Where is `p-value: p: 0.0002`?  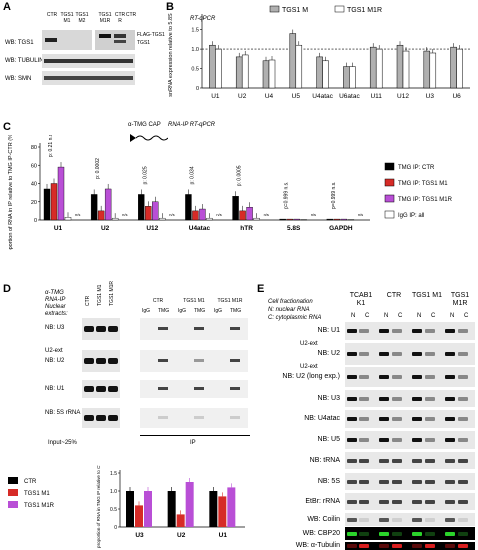
p-value: p: 0.0002 is located at coordinates (98, 168).